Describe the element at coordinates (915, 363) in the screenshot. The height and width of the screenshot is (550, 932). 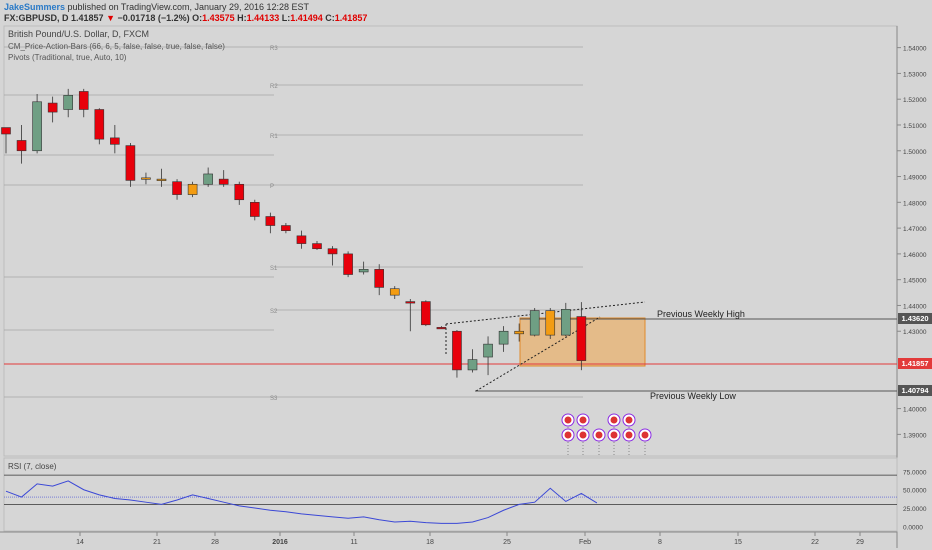
I see `last-price-badge` at that location.